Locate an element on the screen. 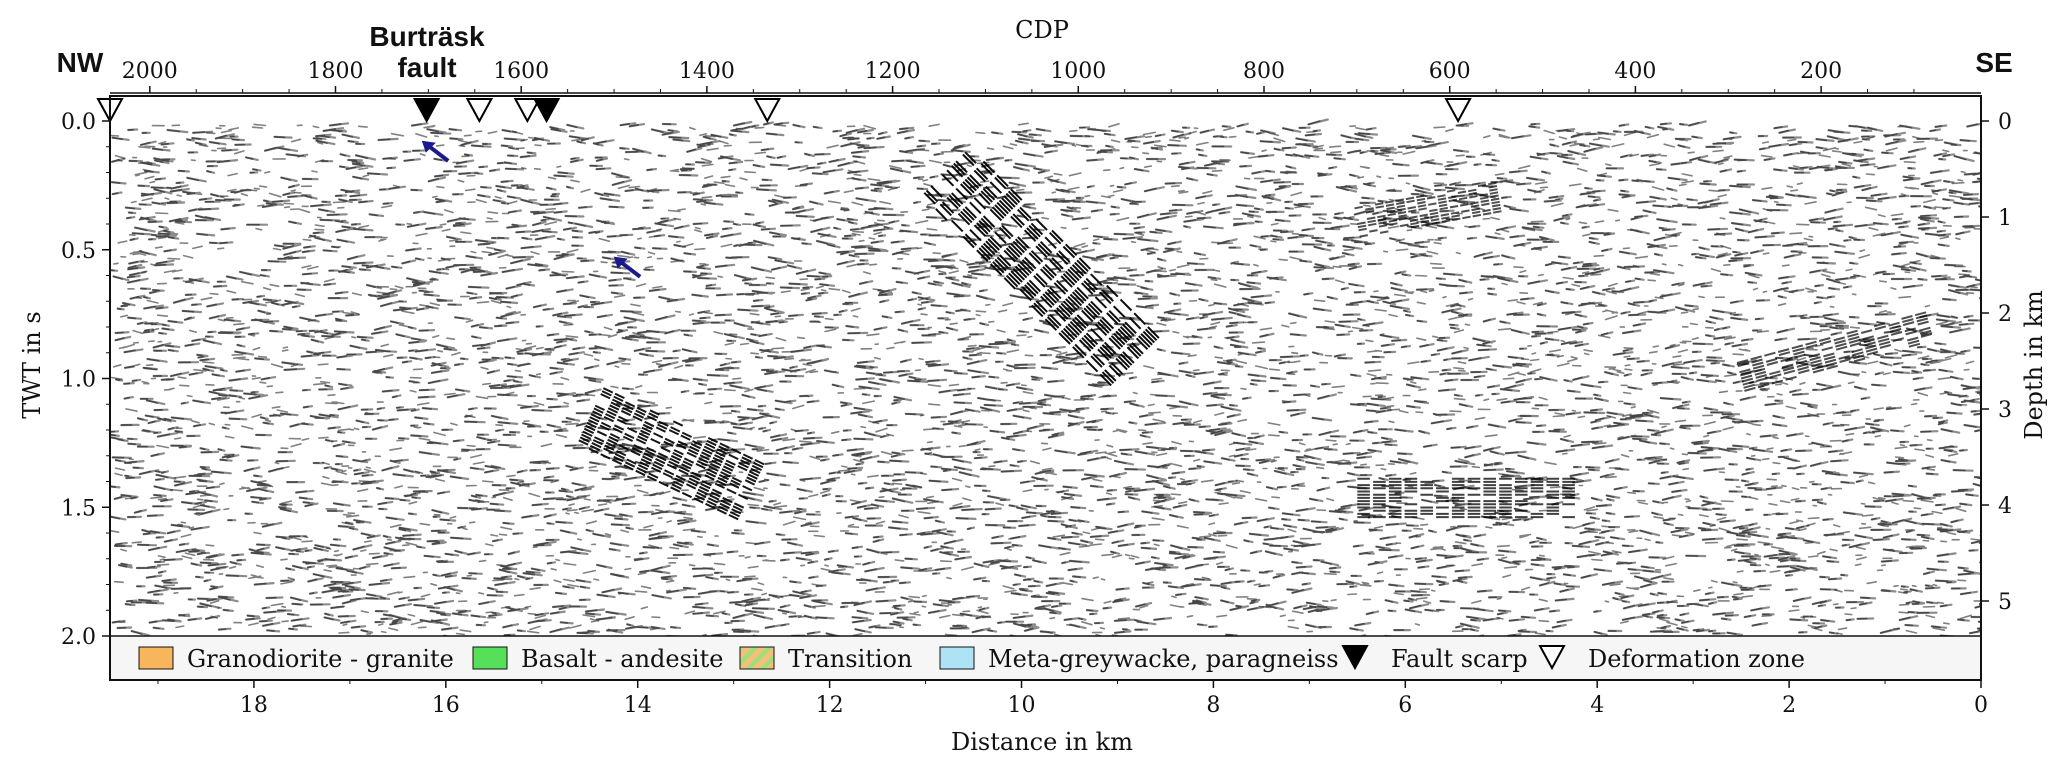  se-label: SE is located at coordinates (1993, 62).